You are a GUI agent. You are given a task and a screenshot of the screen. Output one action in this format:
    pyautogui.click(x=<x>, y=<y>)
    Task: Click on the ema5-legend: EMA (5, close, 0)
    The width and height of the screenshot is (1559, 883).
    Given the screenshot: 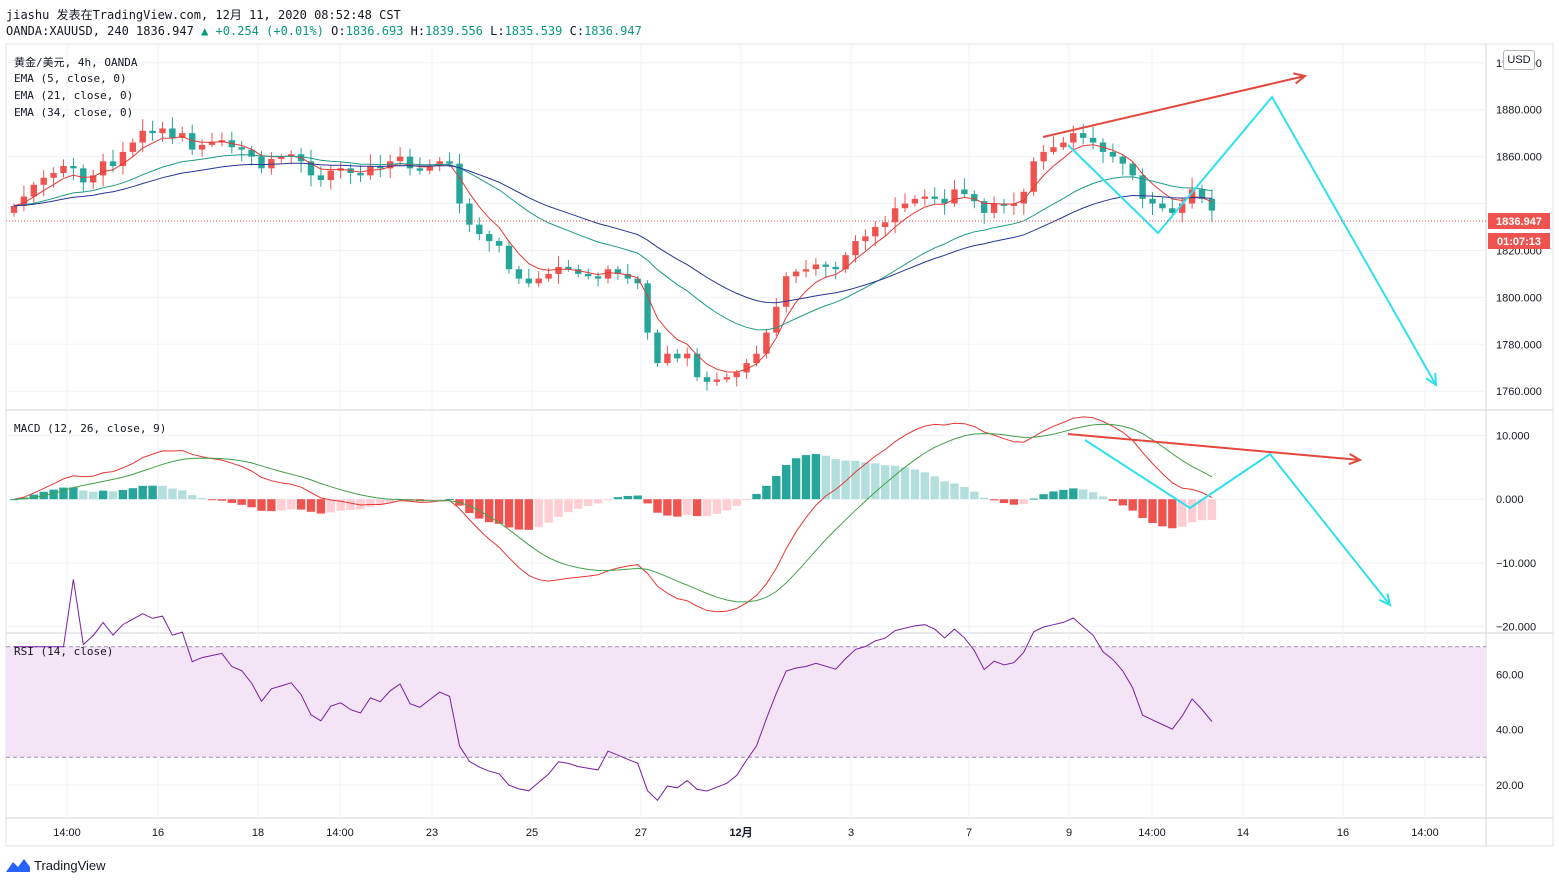 What is the action you would take?
    pyautogui.click(x=70, y=78)
    